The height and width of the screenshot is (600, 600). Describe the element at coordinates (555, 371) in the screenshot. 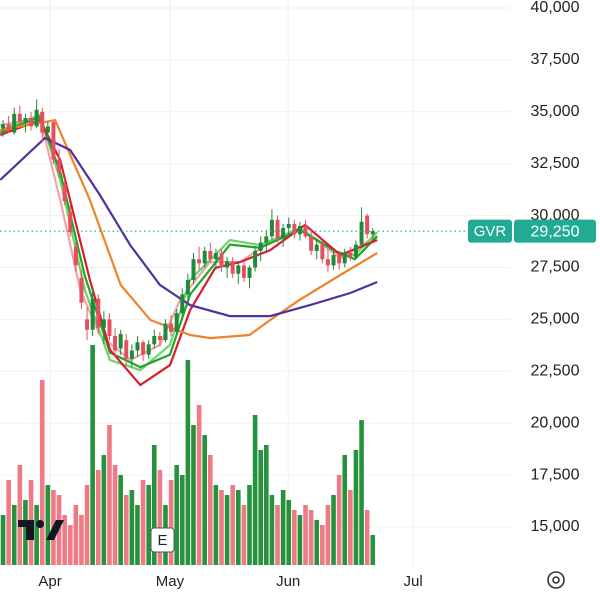

I see `y-tick-label: 22,500` at that location.